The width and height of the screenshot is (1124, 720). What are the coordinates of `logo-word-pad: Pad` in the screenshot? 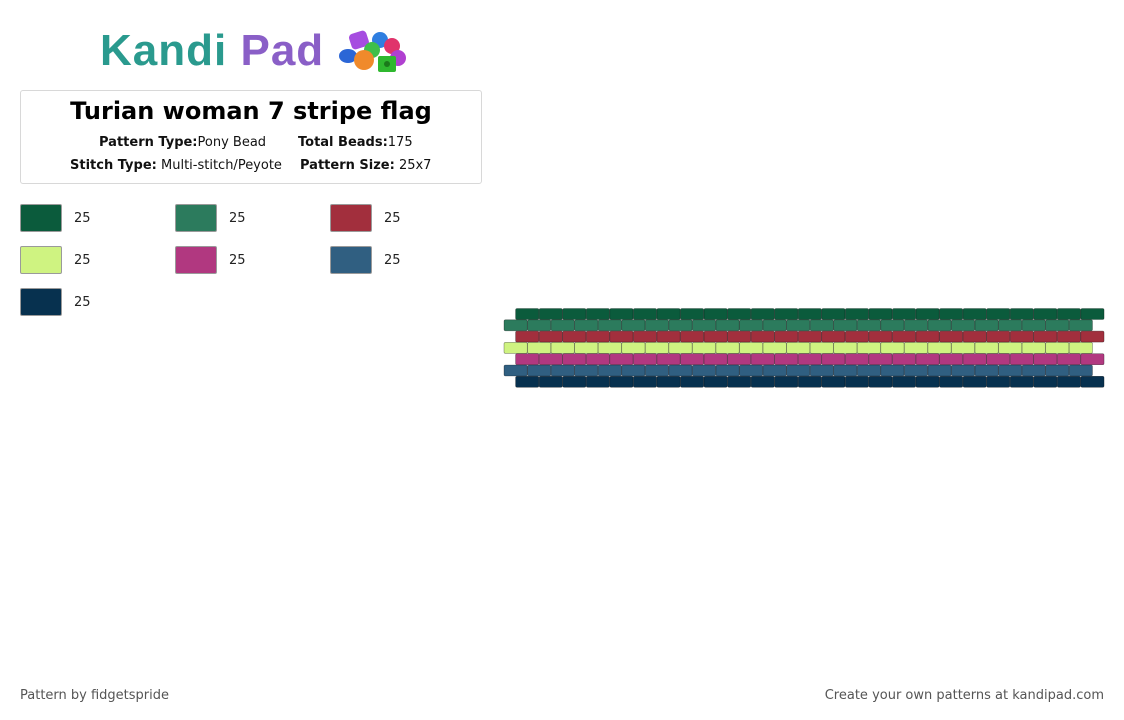 It's located at (282, 50).